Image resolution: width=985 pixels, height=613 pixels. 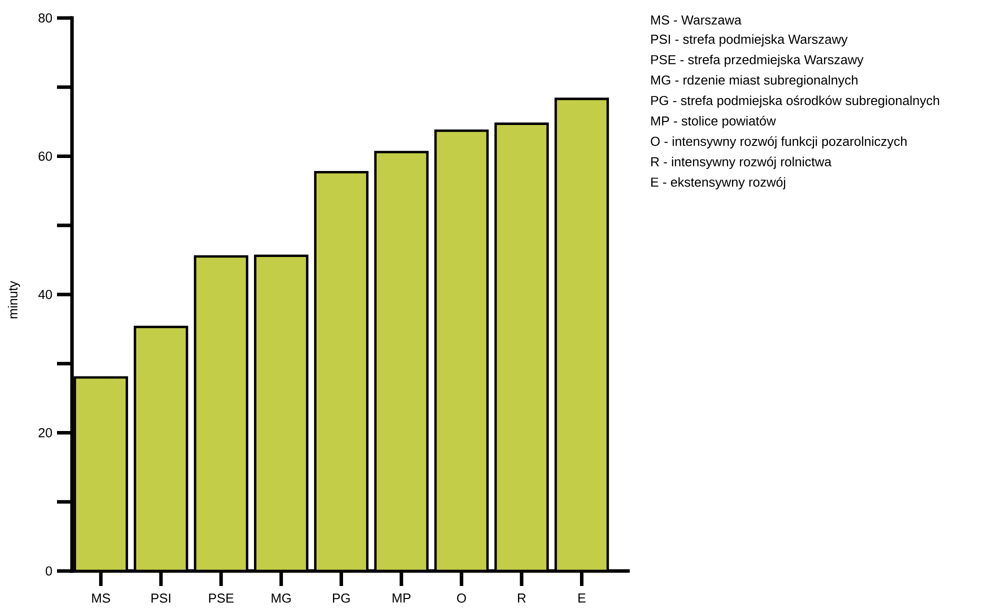 What do you see at coordinates (14, 299) in the screenshot?
I see `y-axis-title: minuty` at bounding box center [14, 299].